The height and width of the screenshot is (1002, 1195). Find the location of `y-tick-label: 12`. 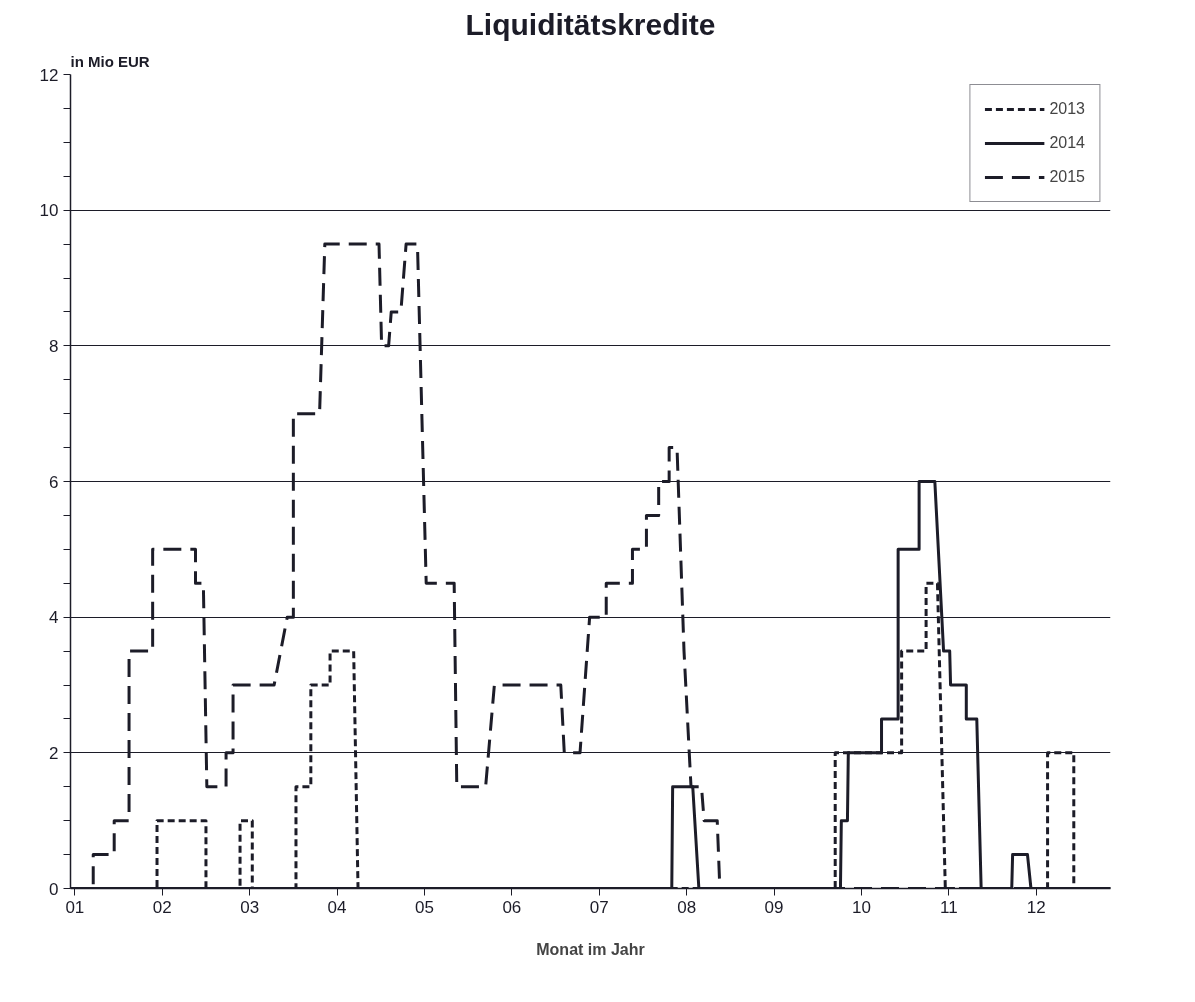

y-tick-label: 12 is located at coordinates (49, 75).